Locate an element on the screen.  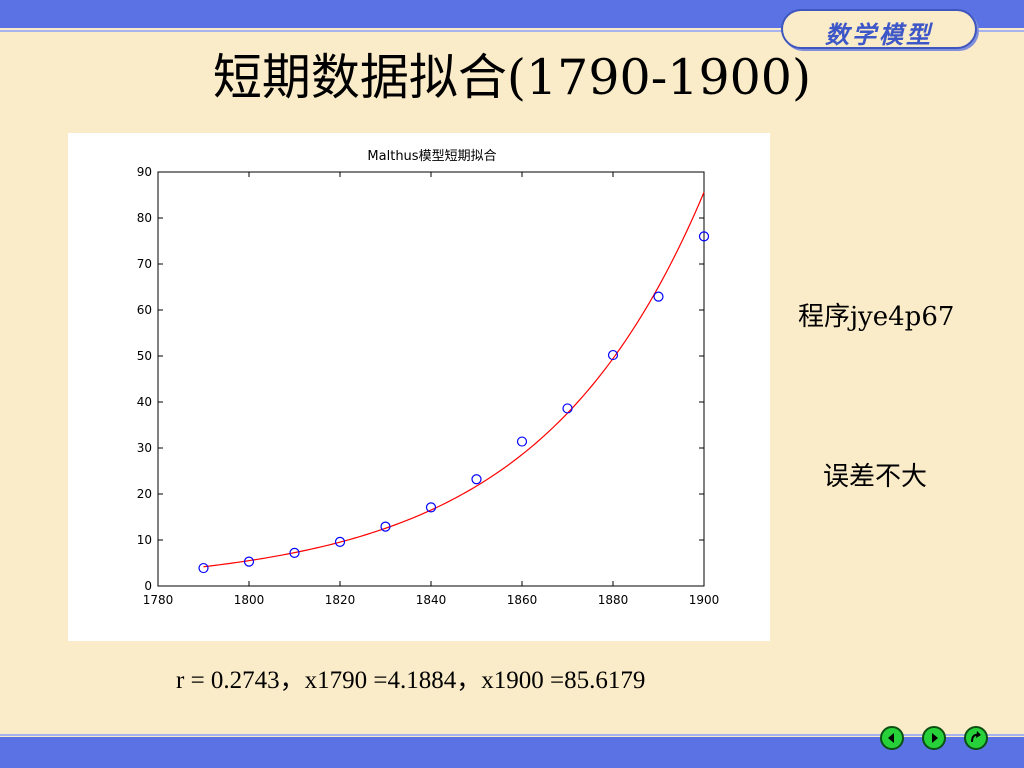
y-tick-label: 70 is located at coordinates (144, 264).